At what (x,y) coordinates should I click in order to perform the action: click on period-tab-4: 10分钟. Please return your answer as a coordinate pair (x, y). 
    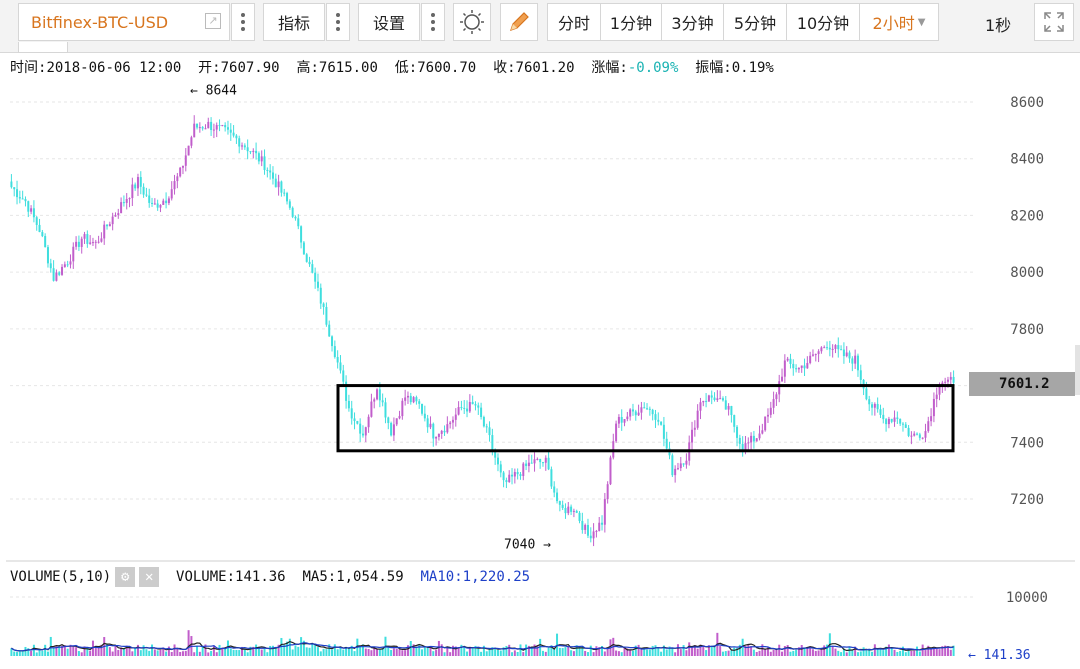
    Looking at the image, I should click on (823, 22).